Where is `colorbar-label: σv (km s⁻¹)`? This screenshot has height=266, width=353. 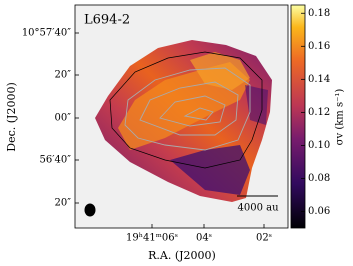 colorbar-label: σv (km s⁻¹) is located at coordinates (340, 117).